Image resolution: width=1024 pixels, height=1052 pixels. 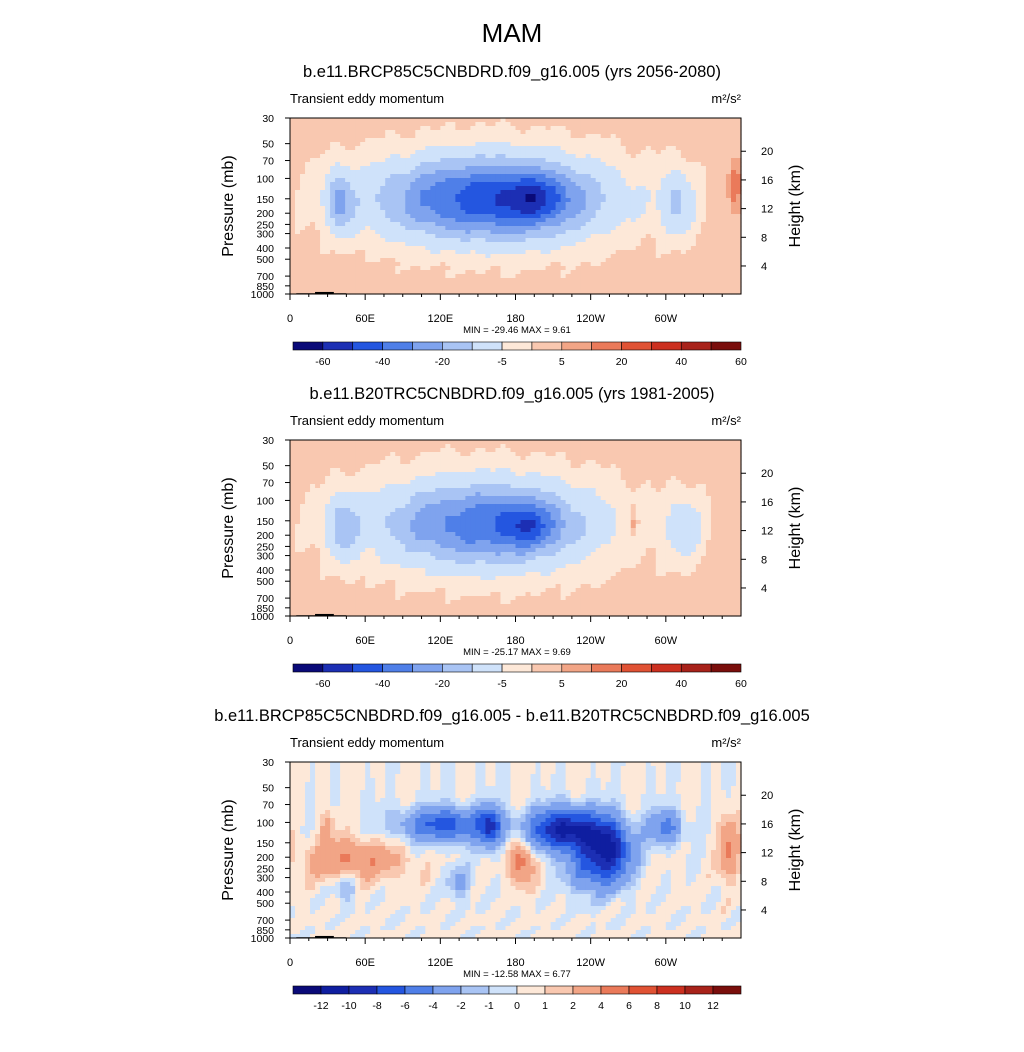 What do you see at coordinates (427, 346) in the screenshot?
I see `colorbar-box` at bounding box center [427, 346].